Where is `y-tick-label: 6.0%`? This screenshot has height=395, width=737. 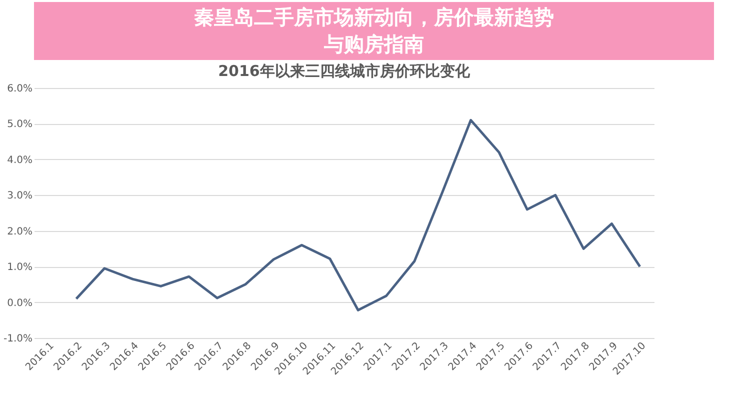 y-tick-label: 6.0% is located at coordinates (19, 89).